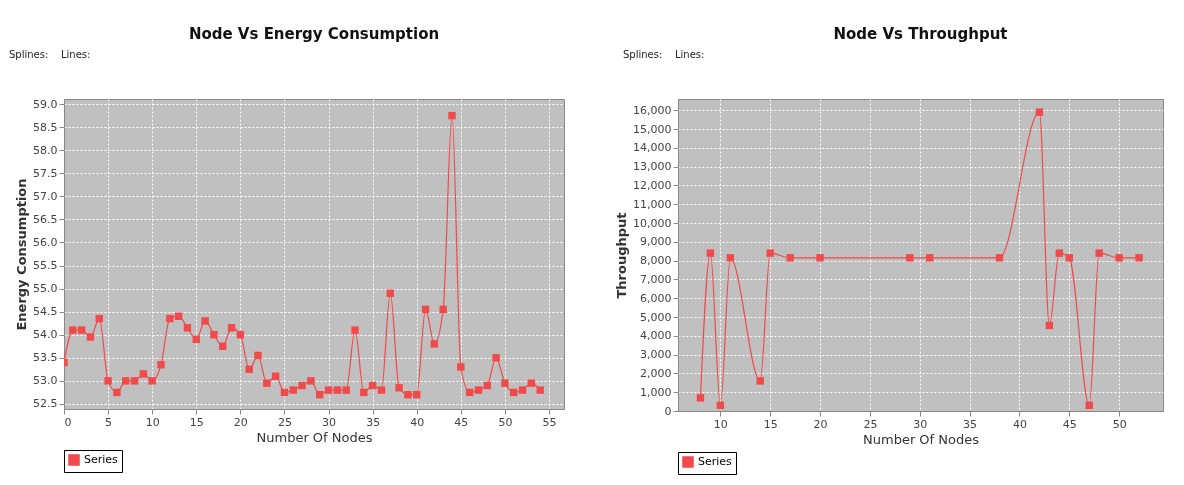  What do you see at coordinates (45, 150) in the screenshot?
I see `y-tick-label: 58.0` at bounding box center [45, 150].